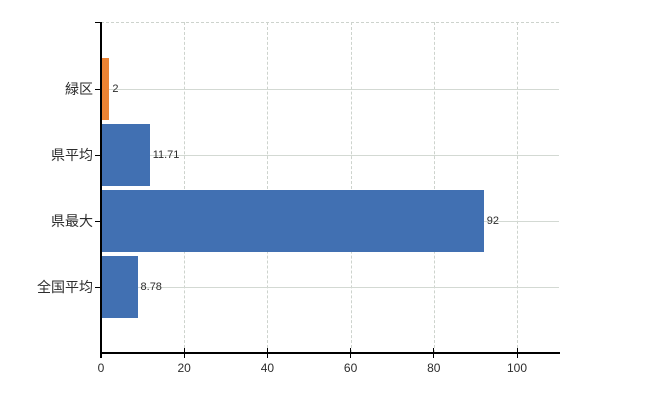  Describe the element at coordinates (65, 287) in the screenshot. I see `category-label: 全国平均` at that location.